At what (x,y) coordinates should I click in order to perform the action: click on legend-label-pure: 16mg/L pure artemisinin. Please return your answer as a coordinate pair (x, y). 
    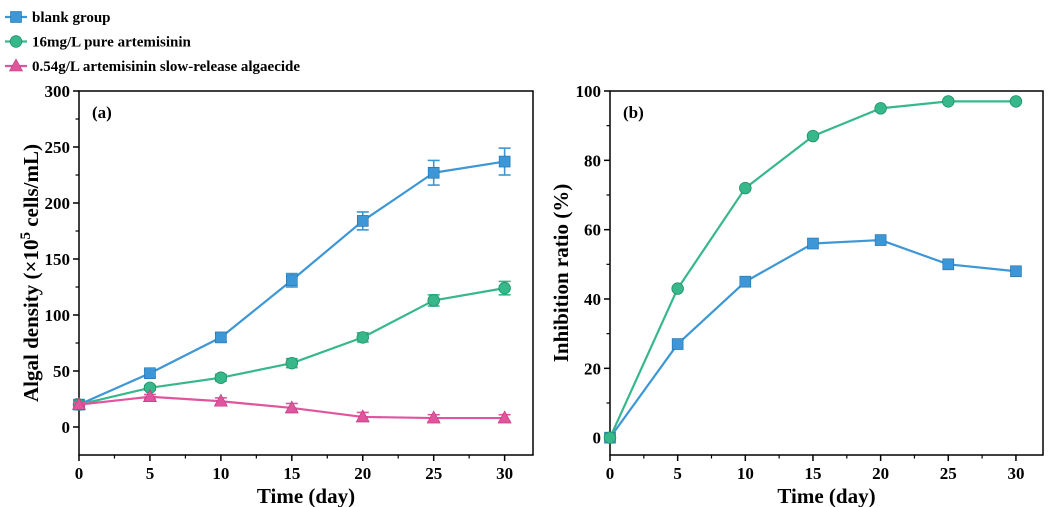
    Looking at the image, I should click on (112, 43).